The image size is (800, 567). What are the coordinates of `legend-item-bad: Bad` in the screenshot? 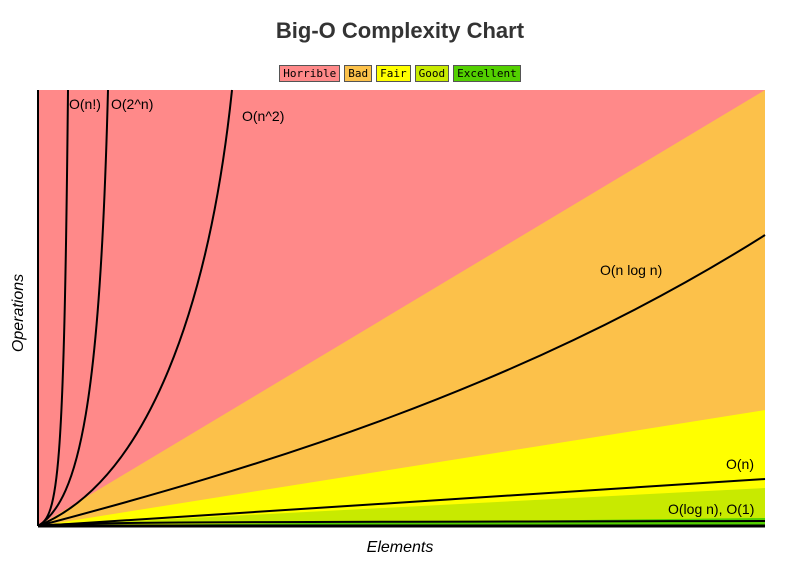 It's located at (358, 73).